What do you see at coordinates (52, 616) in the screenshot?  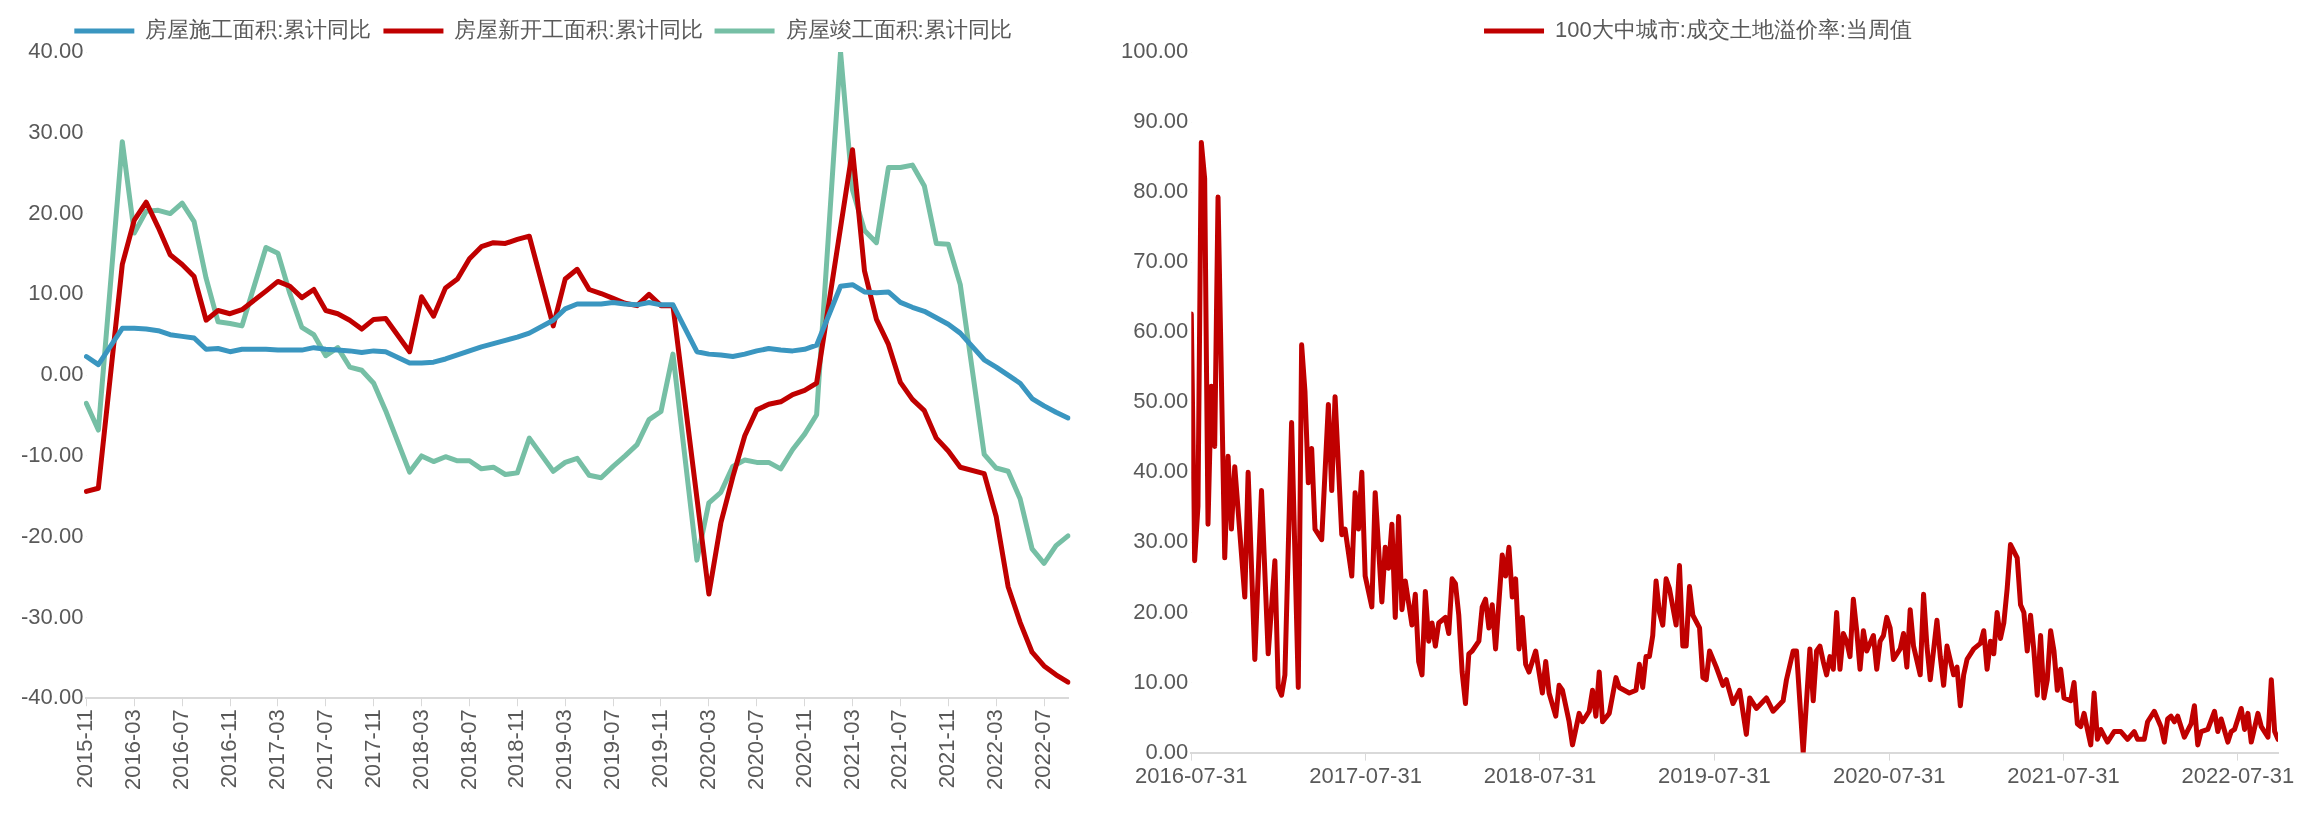 I see `y-tick-label: -30.00` at bounding box center [52, 616].